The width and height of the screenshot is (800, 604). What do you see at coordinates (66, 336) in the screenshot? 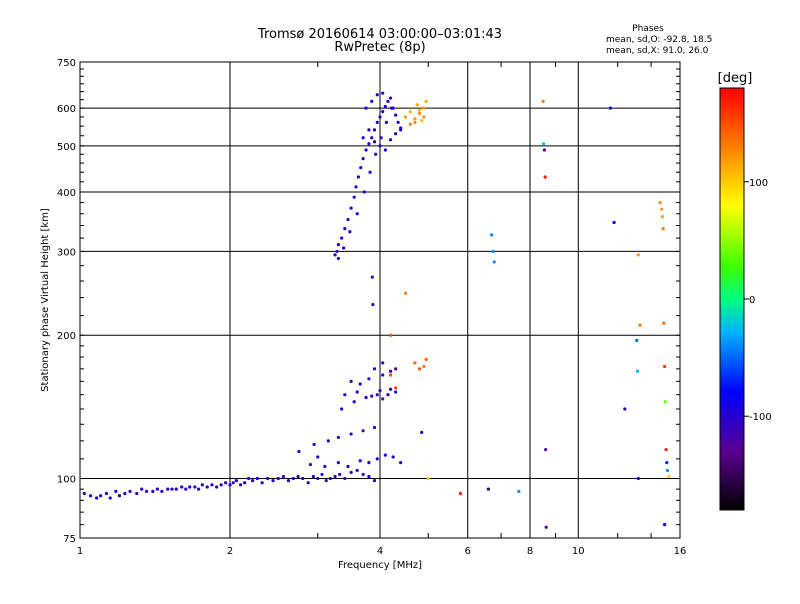
I see `y-tick-label: 200` at bounding box center [66, 336].